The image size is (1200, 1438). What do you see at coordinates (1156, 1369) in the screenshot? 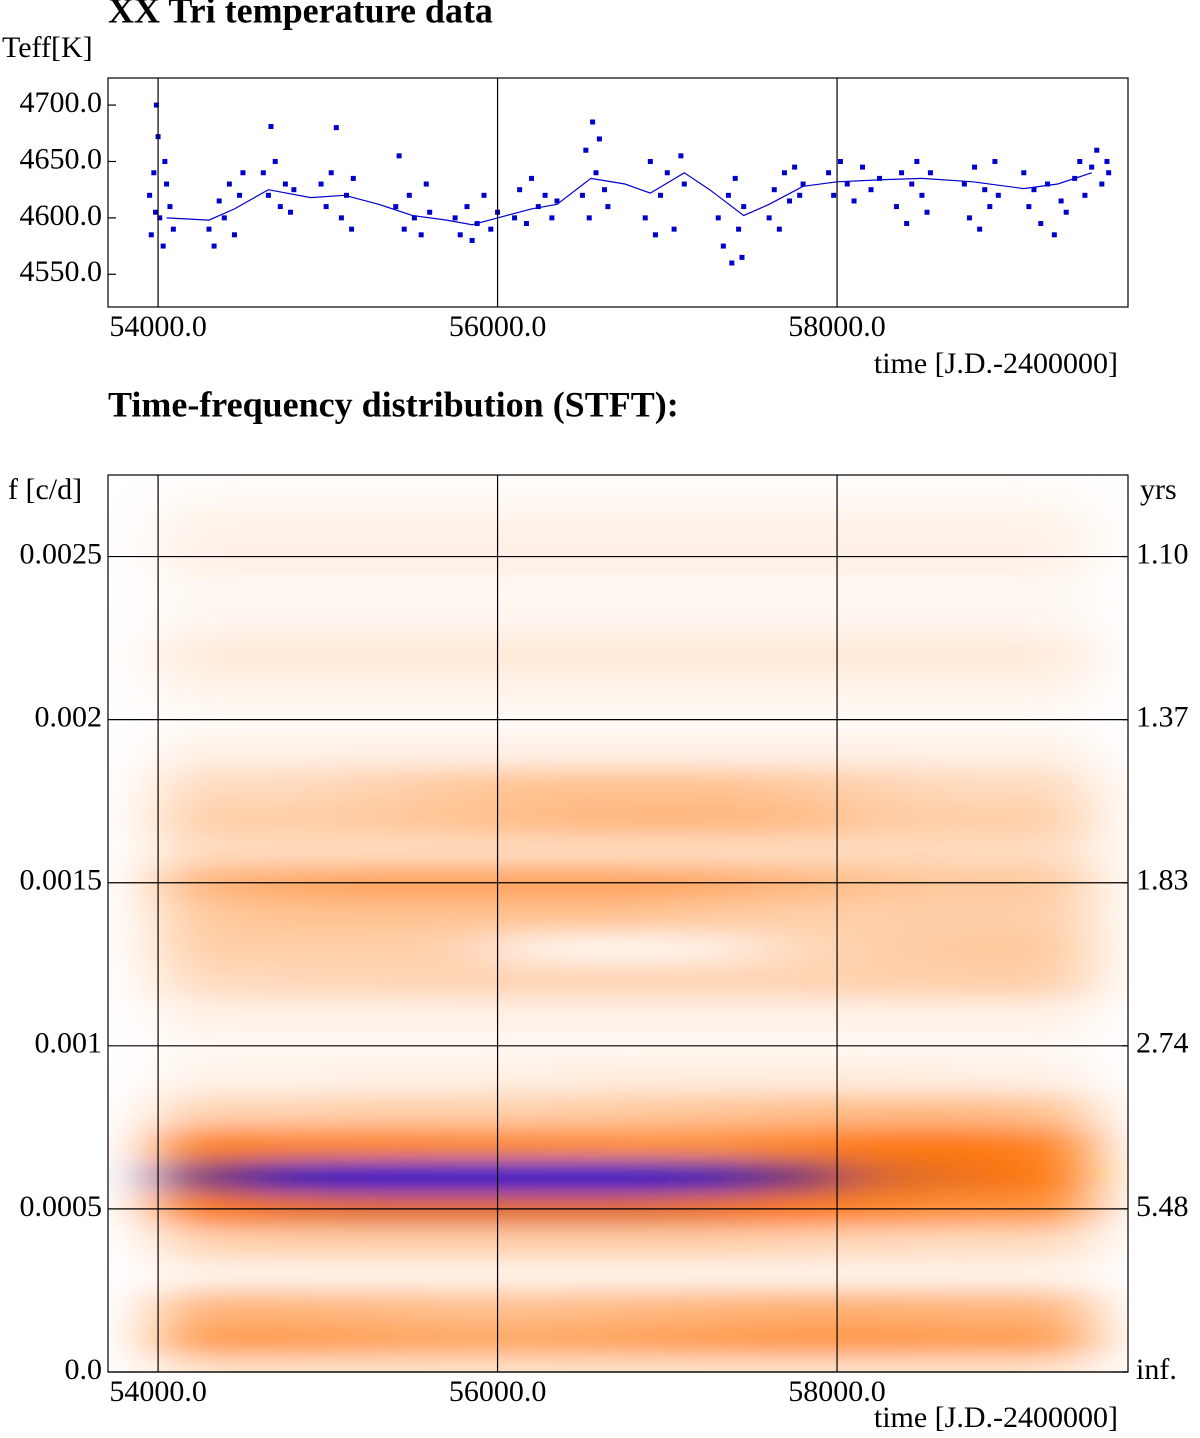
I see `y2-tick-label: inf.` at bounding box center [1156, 1369].